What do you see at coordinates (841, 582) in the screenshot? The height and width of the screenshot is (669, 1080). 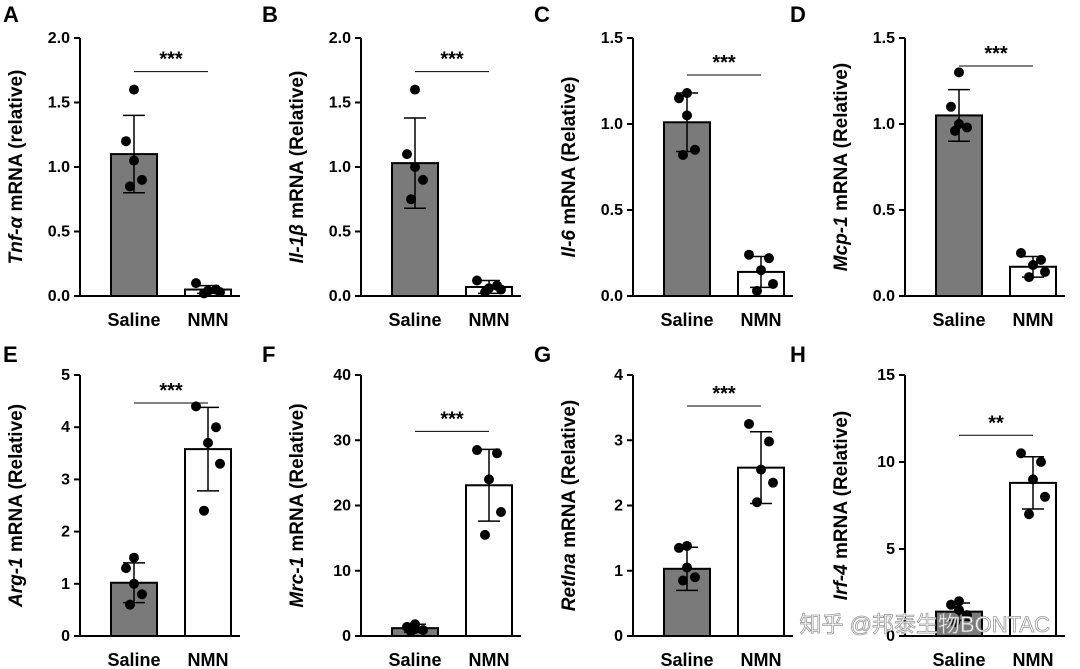 I see `gene-name: Irf-4` at bounding box center [841, 582].